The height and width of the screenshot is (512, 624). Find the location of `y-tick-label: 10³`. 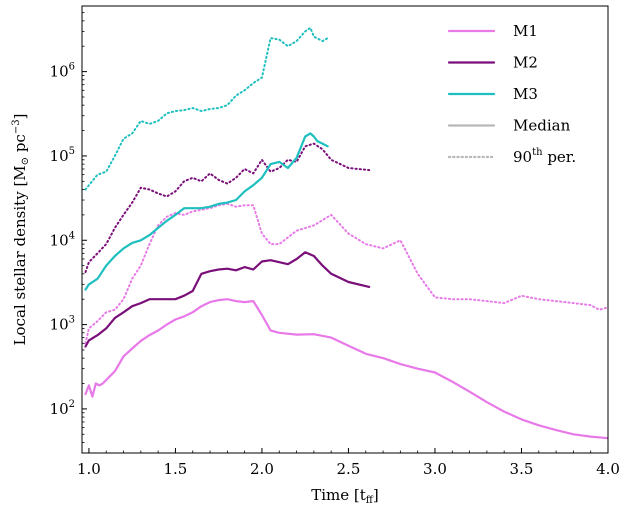

y-tick-label: 10³ is located at coordinates (62, 324).